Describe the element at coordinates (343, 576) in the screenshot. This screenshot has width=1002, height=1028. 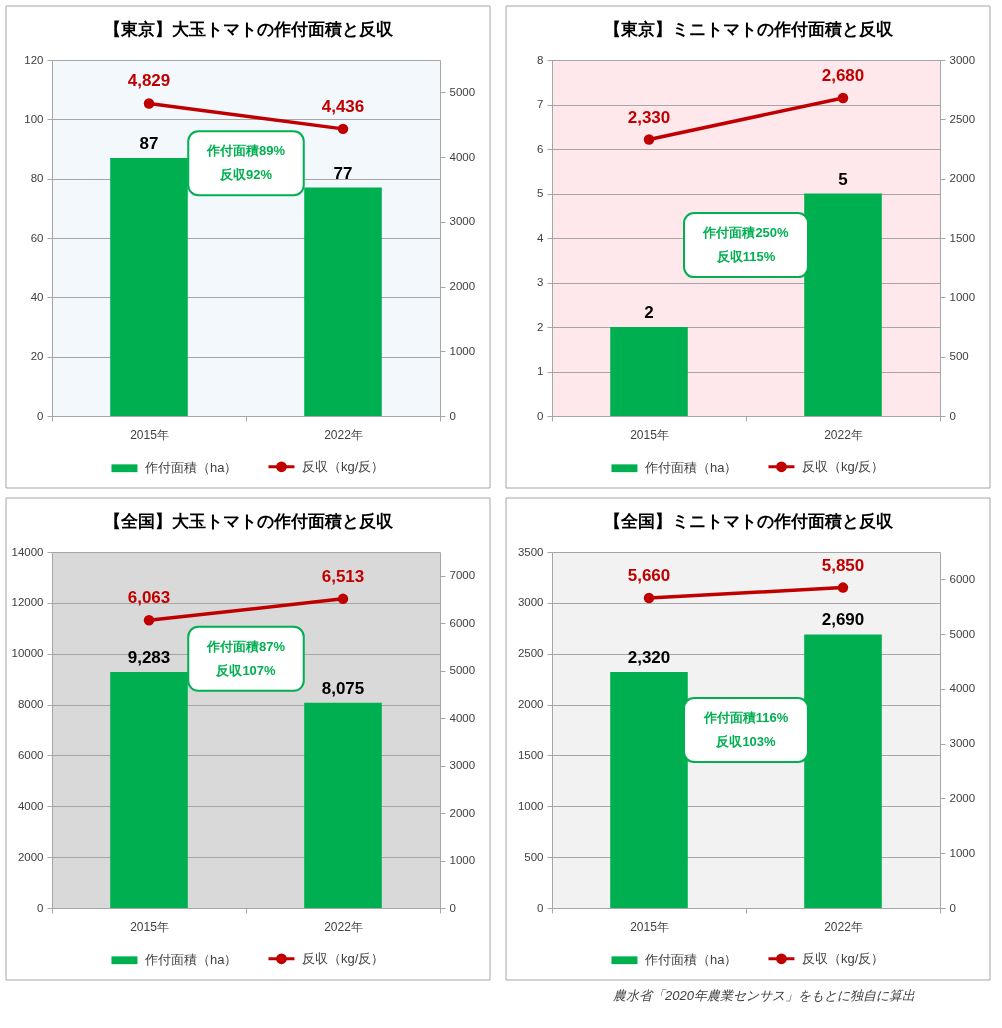
I see `data-label: 6,513` at that location.